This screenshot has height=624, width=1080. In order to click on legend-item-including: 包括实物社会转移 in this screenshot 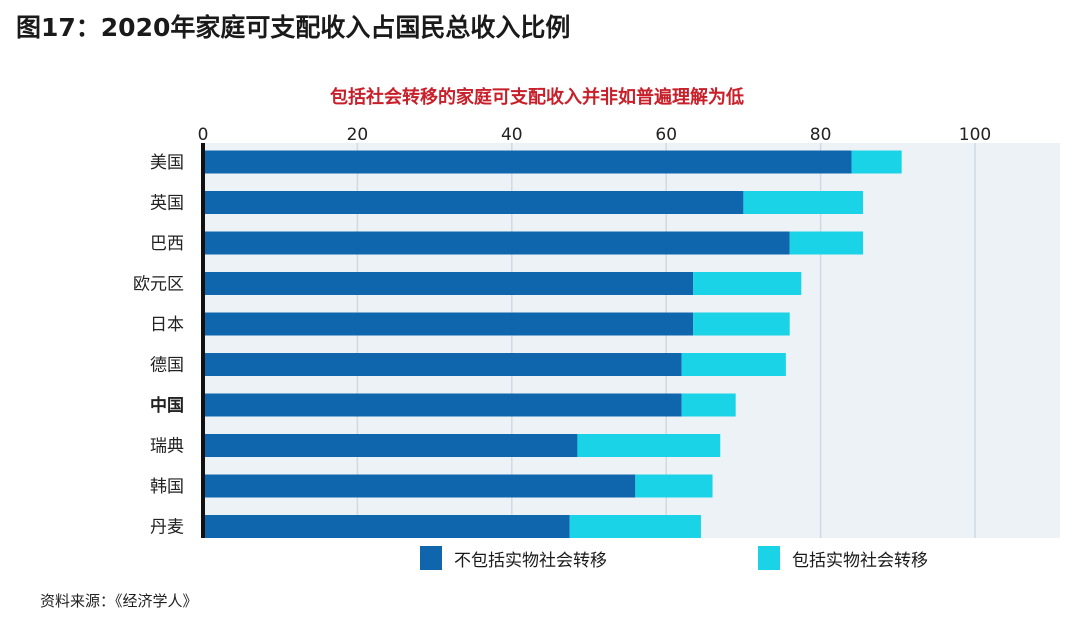, I will do `click(843, 558)`.